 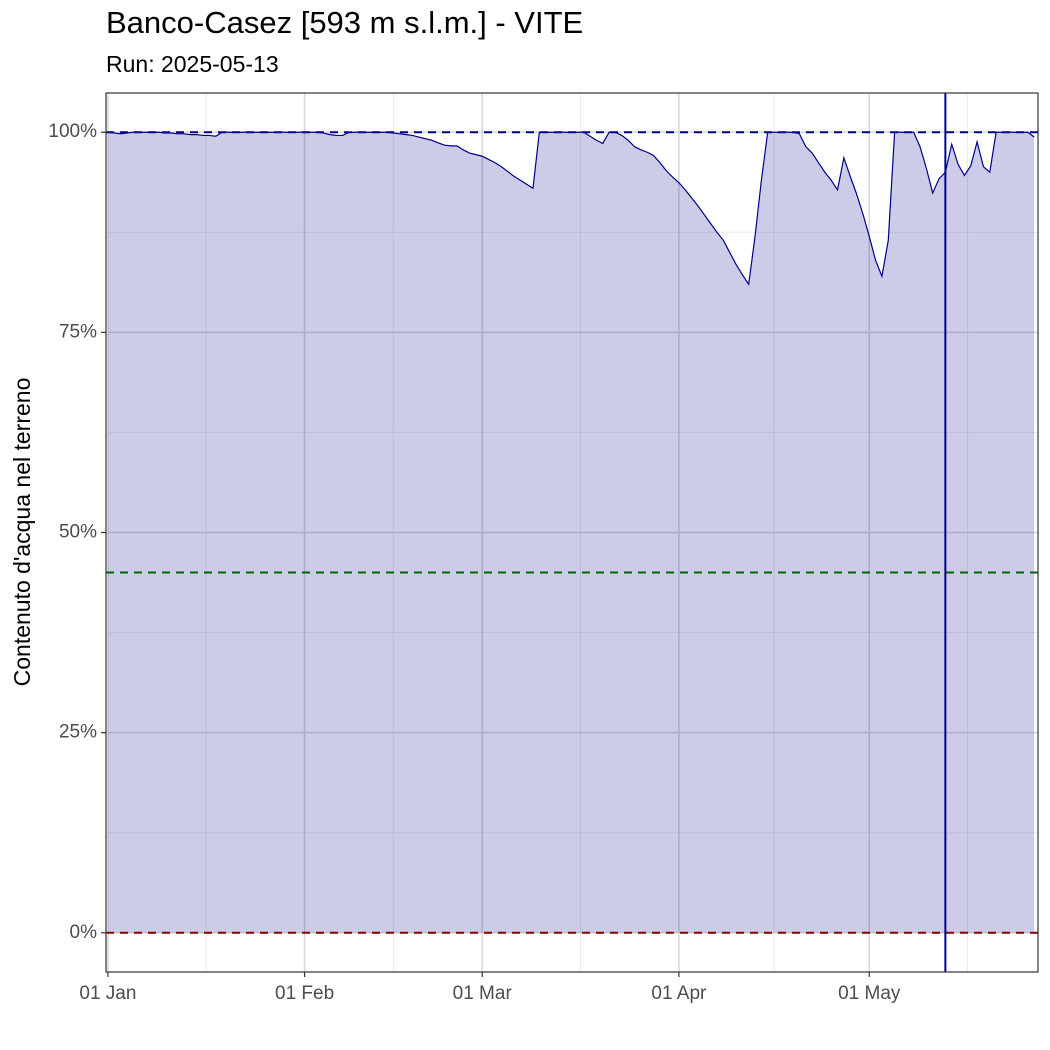 I want to click on y-tick-label: 0%, so click(x=84, y=932).